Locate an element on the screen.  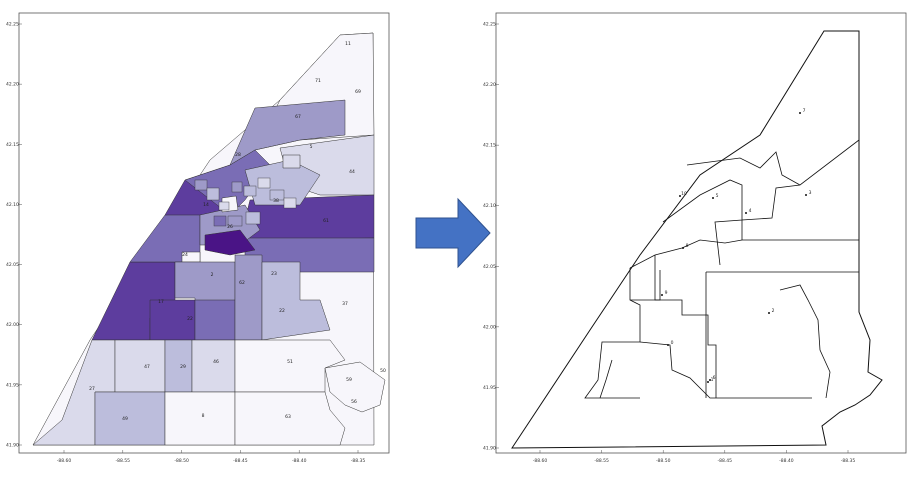
transform-arrow-icon is located at coordinates (453, 233).